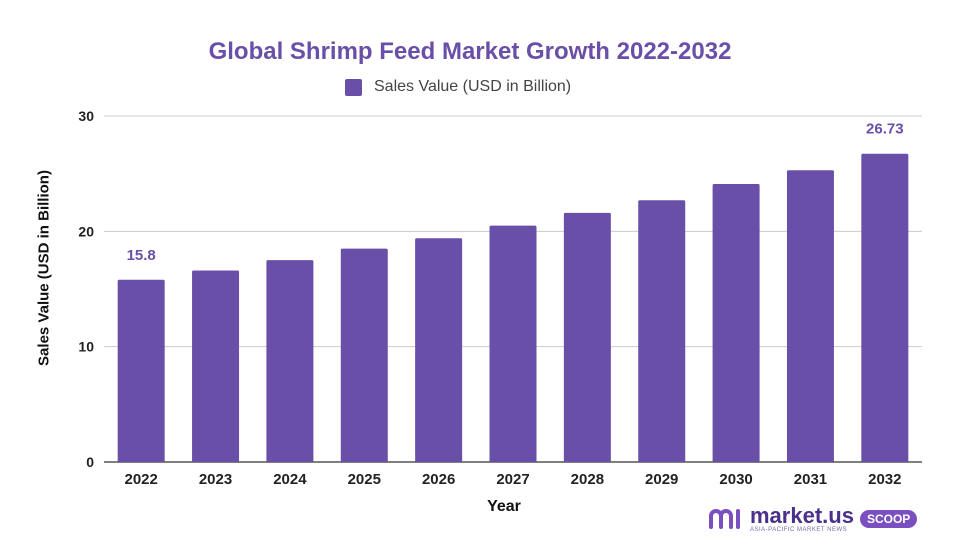 The height and width of the screenshot is (560, 960). Describe the element at coordinates (888, 519) in the screenshot. I see `brand-badge: SCOOP` at that location.